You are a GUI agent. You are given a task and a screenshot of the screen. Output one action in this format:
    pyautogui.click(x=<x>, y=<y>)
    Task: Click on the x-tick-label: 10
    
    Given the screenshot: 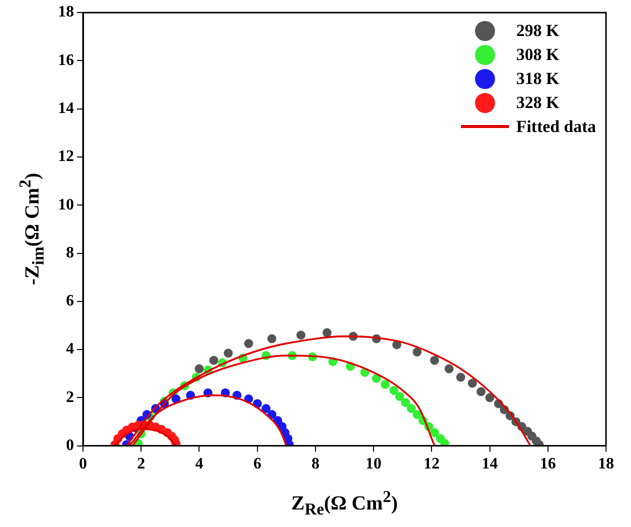 What is the action you would take?
    pyautogui.click(x=374, y=464)
    